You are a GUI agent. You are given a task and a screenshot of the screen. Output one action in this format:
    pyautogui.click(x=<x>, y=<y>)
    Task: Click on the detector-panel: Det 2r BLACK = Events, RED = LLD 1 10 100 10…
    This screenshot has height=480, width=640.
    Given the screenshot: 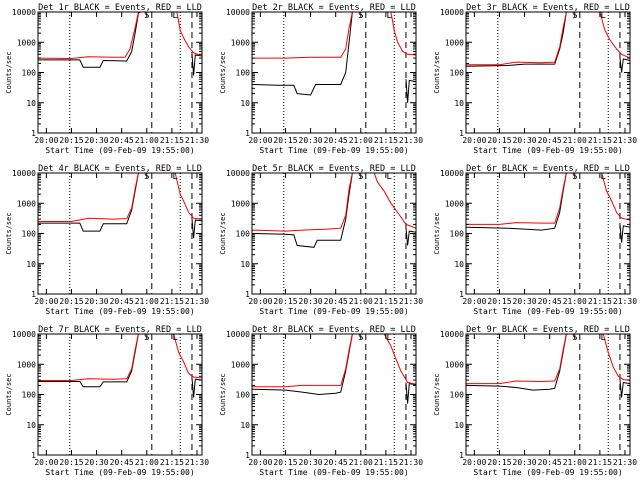 What is the action you would take?
    pyautogui.click(x=321, y=79)
    